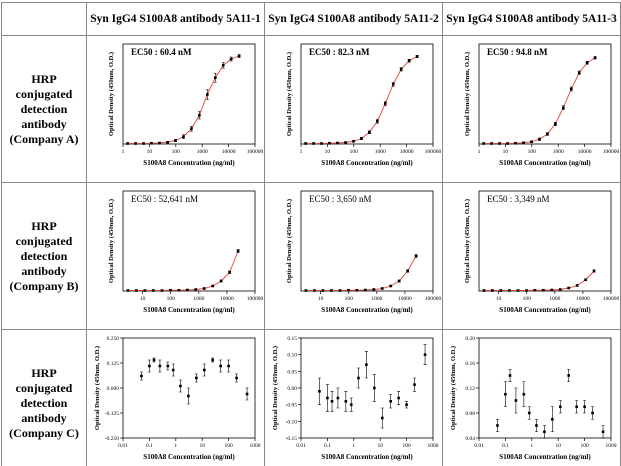  Describe the element at coordinates (113, 339) in the screenshot. I see `y-tick-label: 0.250` at that location.